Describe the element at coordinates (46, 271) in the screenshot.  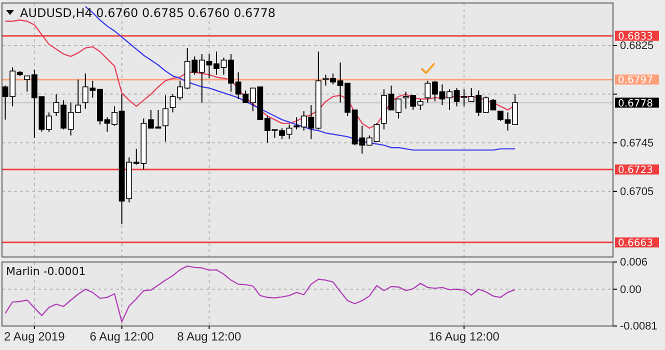
I see `chart-title: Marlin -0.0001` at that location.